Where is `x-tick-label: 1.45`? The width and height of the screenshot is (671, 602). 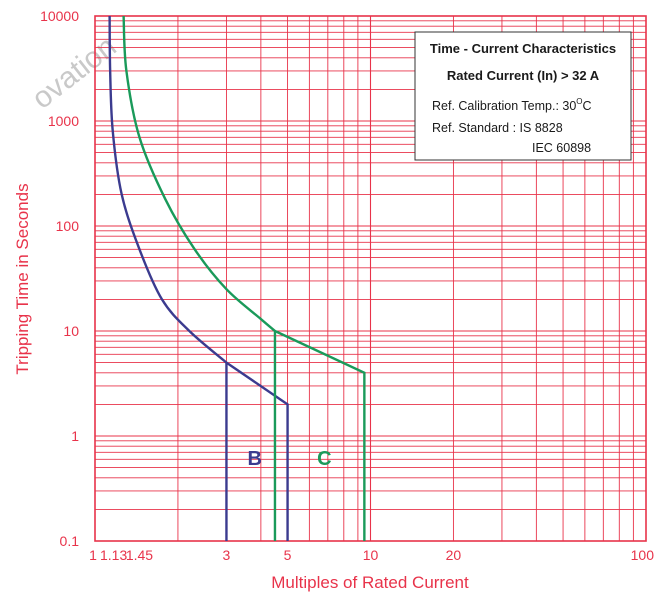 x-tick-label: 1.45 is located at coordinates (139, 555).